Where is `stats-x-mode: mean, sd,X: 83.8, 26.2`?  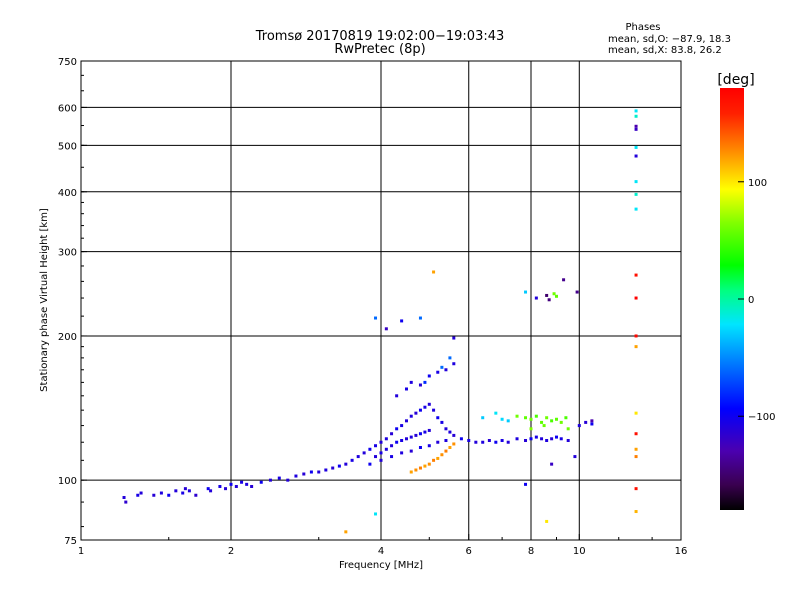 stats-x-mode: mean, sd,X: 83.8, 26.2 is located at coordinates (665, 50).